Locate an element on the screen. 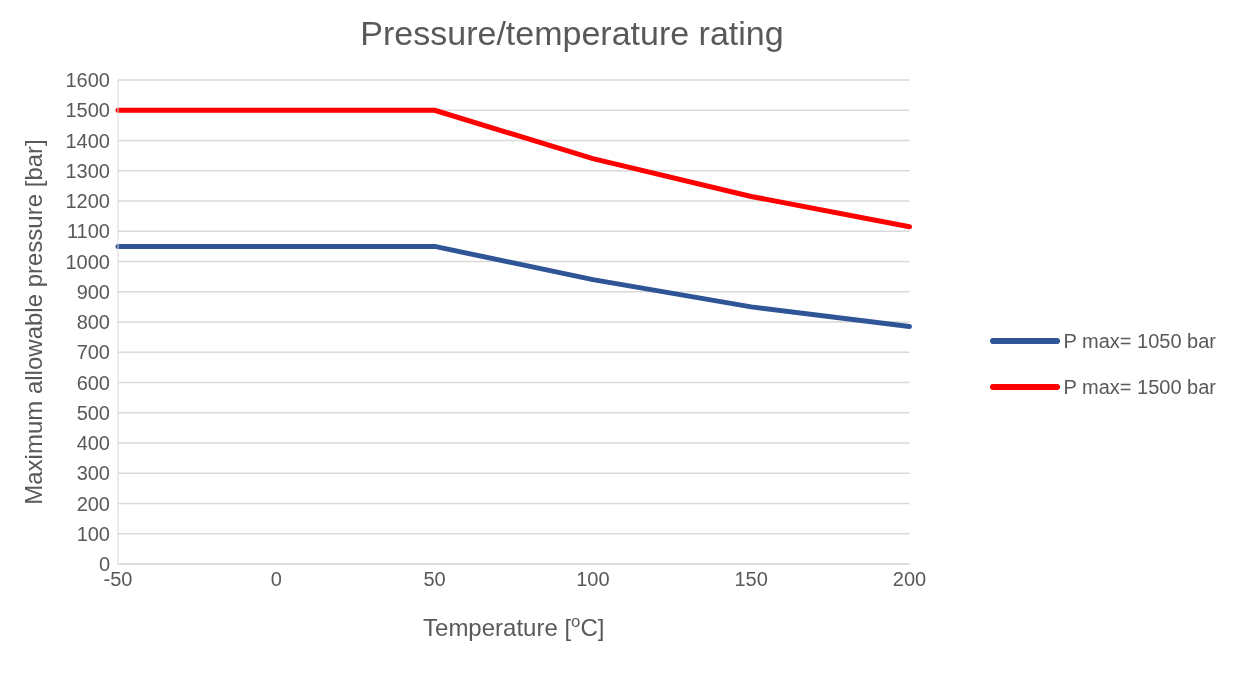 The width and height of the screenshot is (1234, 678). x-tick-label: 100 is located at coordinates (593, 579).